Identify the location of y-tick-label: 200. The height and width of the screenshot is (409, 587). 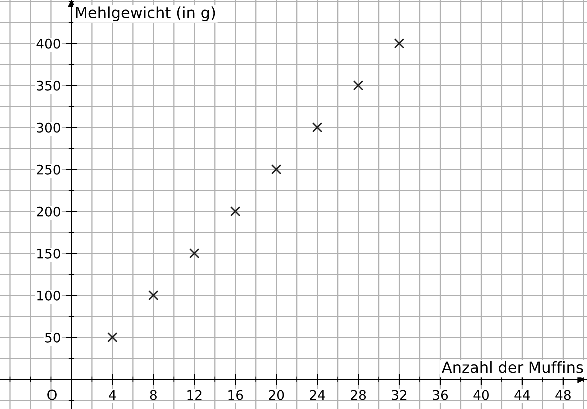
(48, 211).